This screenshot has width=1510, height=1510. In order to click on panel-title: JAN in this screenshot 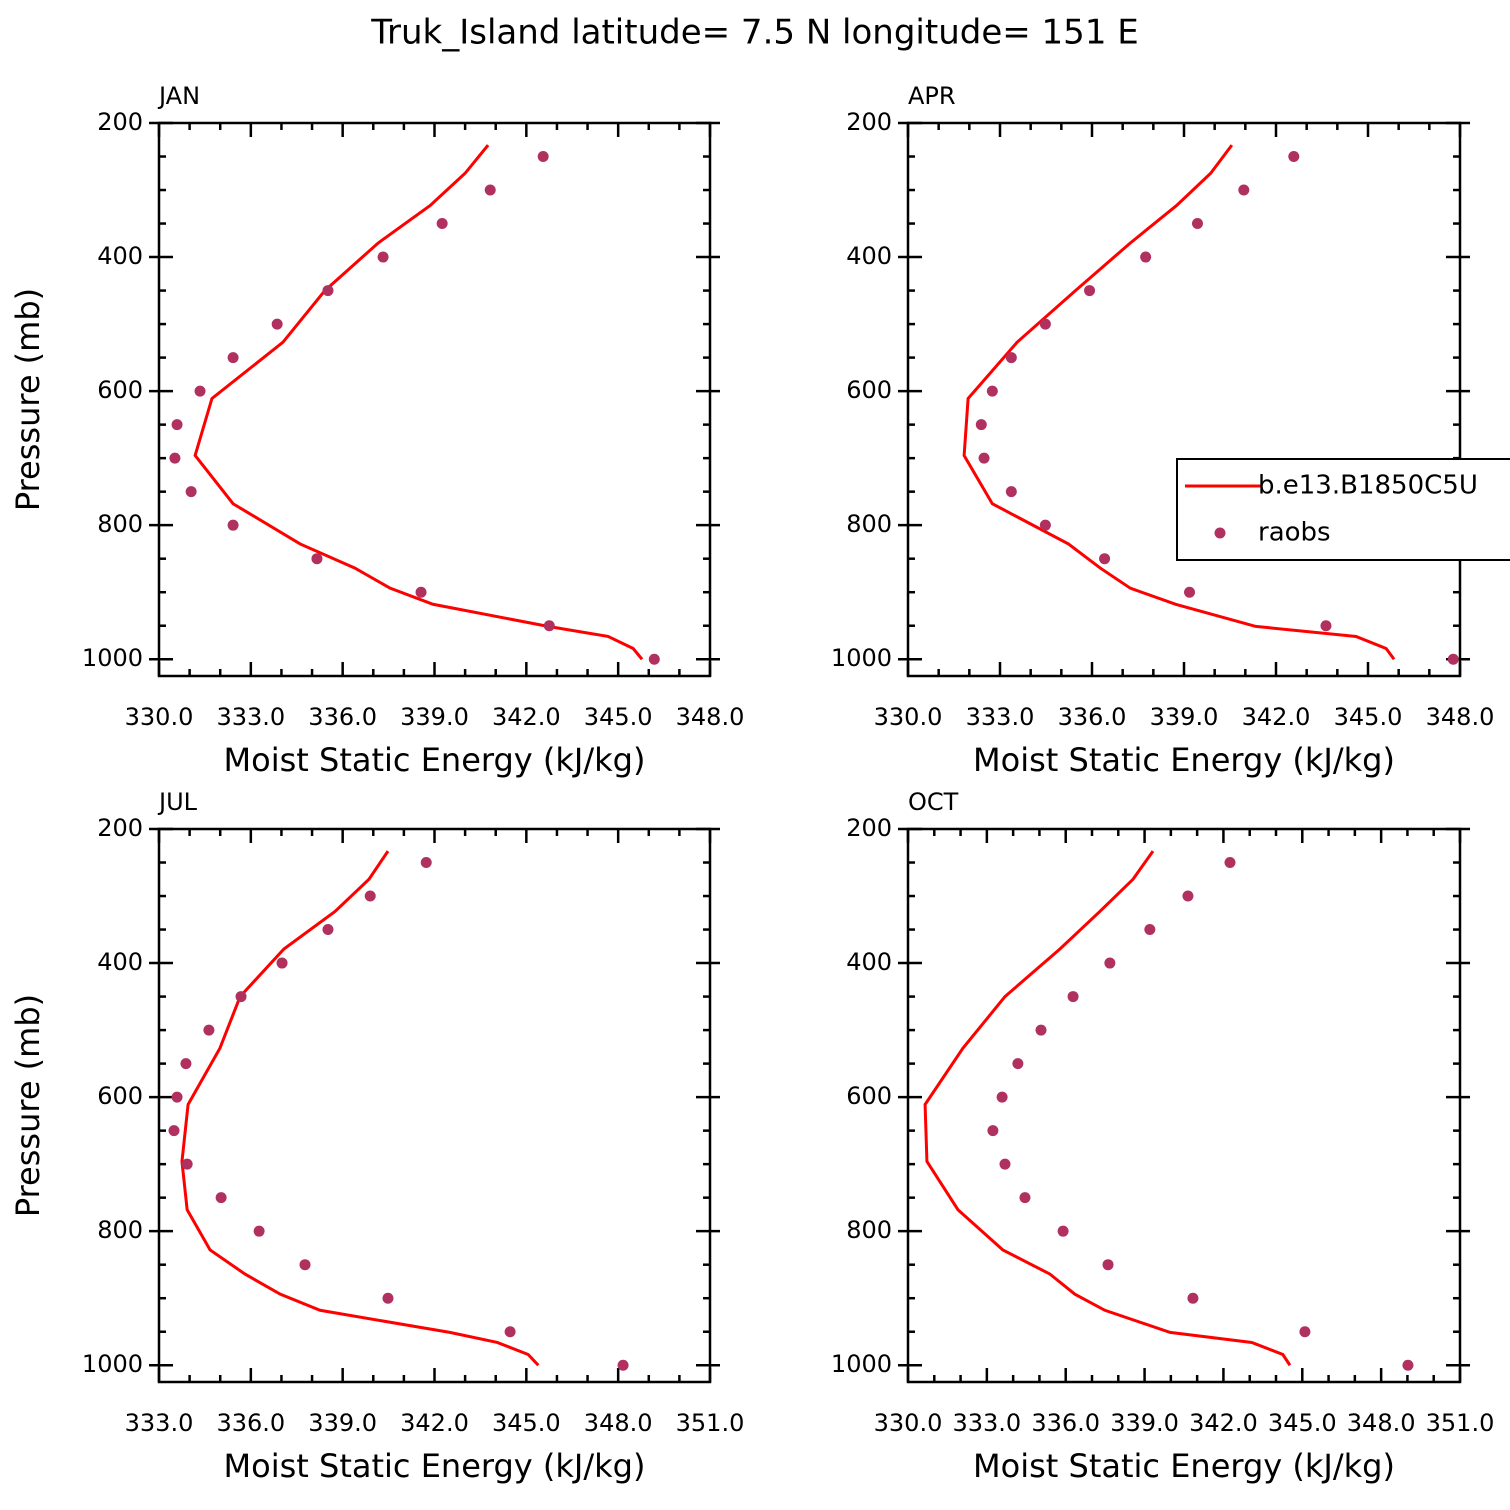, I will do `click(178, 96)`.